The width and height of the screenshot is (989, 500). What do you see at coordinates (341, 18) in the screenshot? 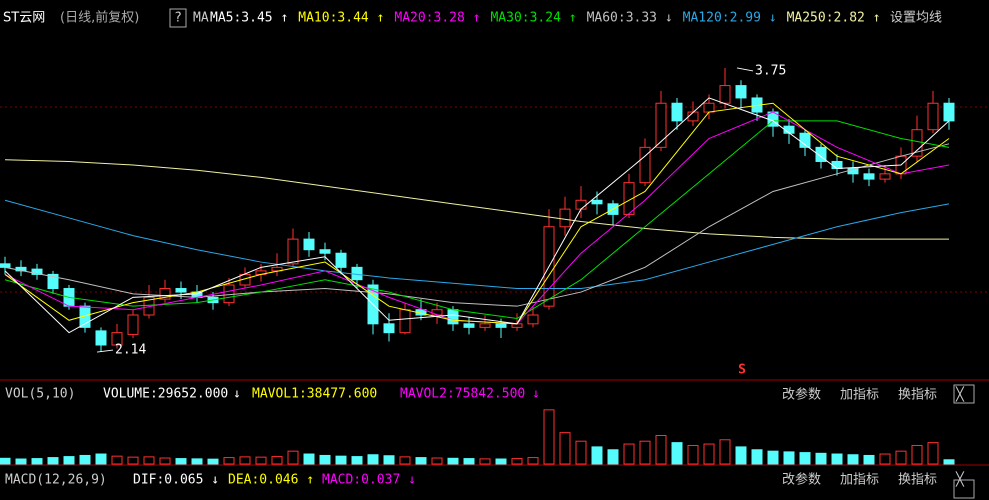
I see `legend-entry: MA10:3.44 ↑` at bounding box center [341, 18].